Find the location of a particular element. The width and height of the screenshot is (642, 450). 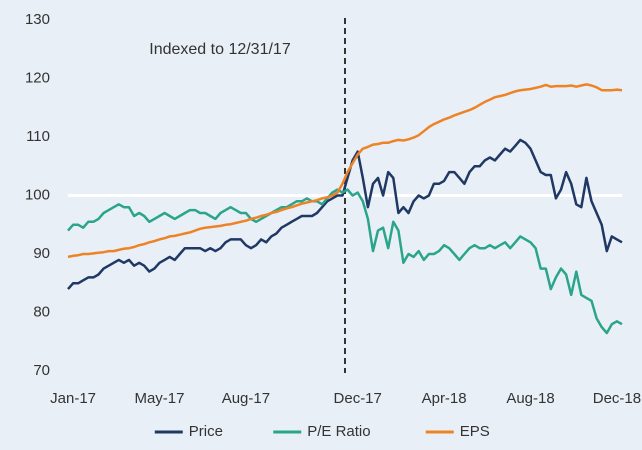

legend-label: P/E Ratio is located at coordinates (338, 431).